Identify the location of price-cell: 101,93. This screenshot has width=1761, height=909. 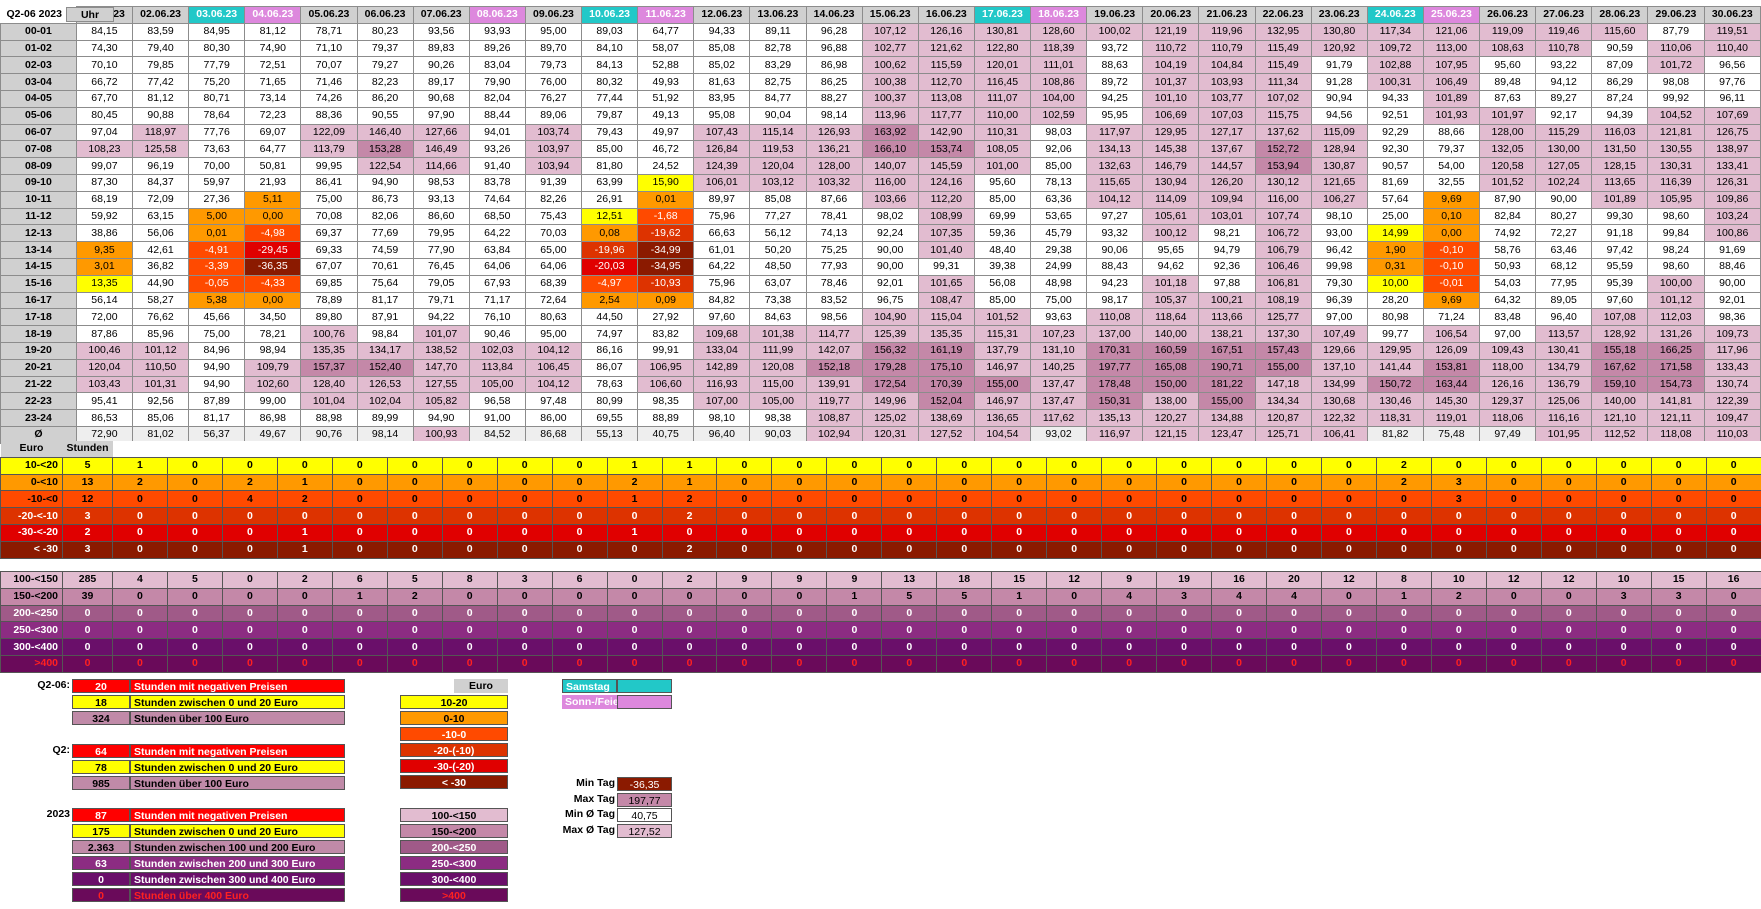
(1451, 115).